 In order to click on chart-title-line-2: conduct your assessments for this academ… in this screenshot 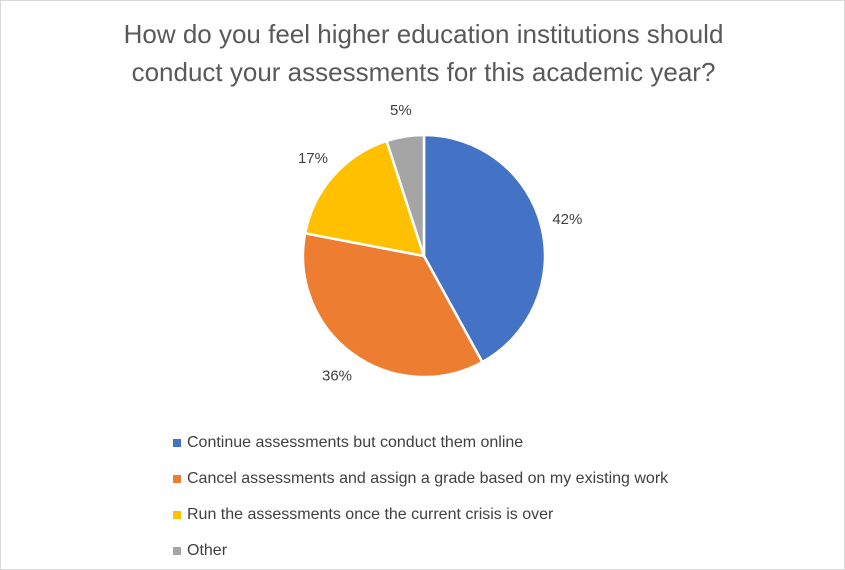, I will do `click(423, 72)`.